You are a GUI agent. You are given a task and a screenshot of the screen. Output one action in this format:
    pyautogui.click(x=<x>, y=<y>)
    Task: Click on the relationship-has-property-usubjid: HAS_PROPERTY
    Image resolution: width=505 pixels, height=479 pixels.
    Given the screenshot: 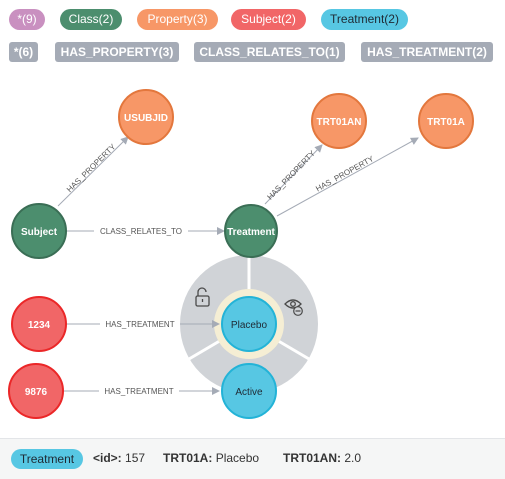 What is the action you would take?
    pyautogui.click(x=93, y=171)
    